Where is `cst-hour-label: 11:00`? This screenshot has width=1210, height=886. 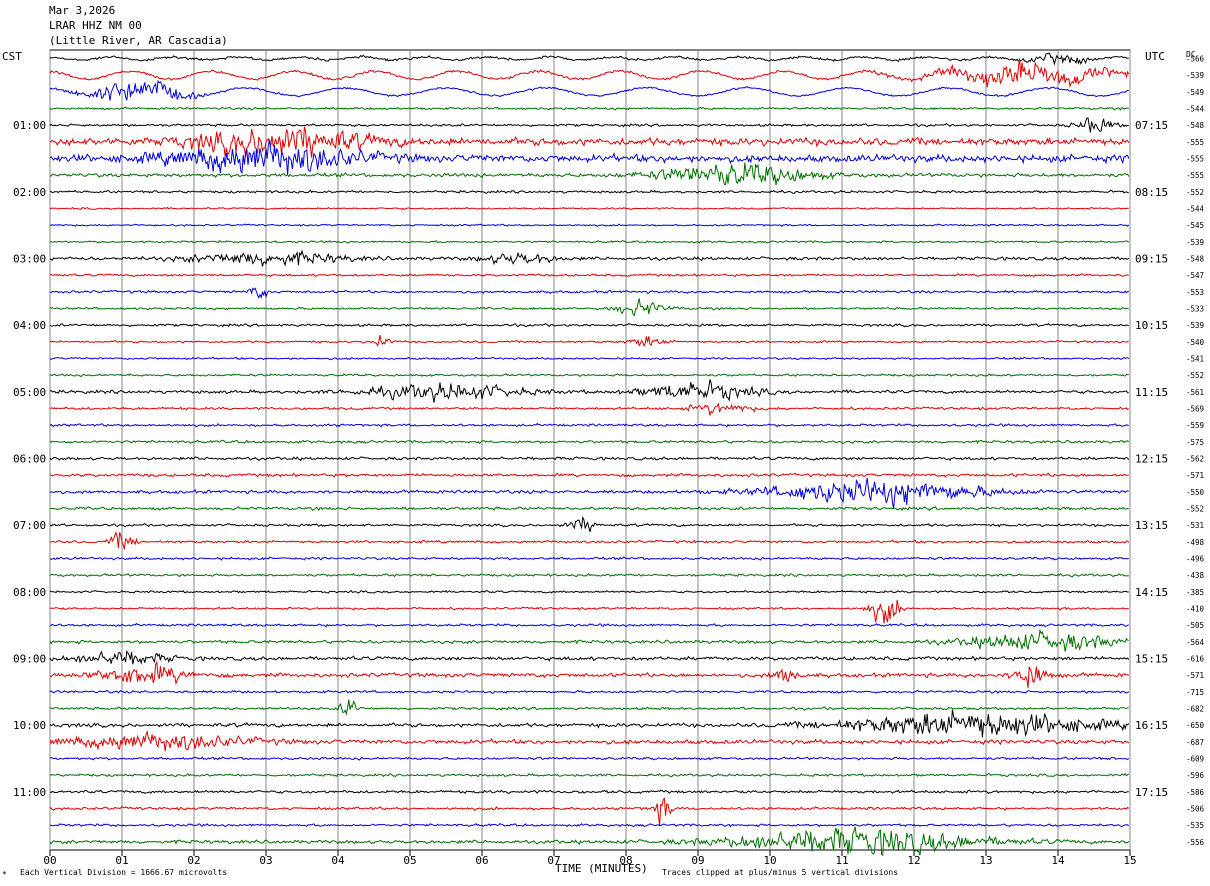
cst-hour-label: 11:00 is located at coordinates (29, 792).